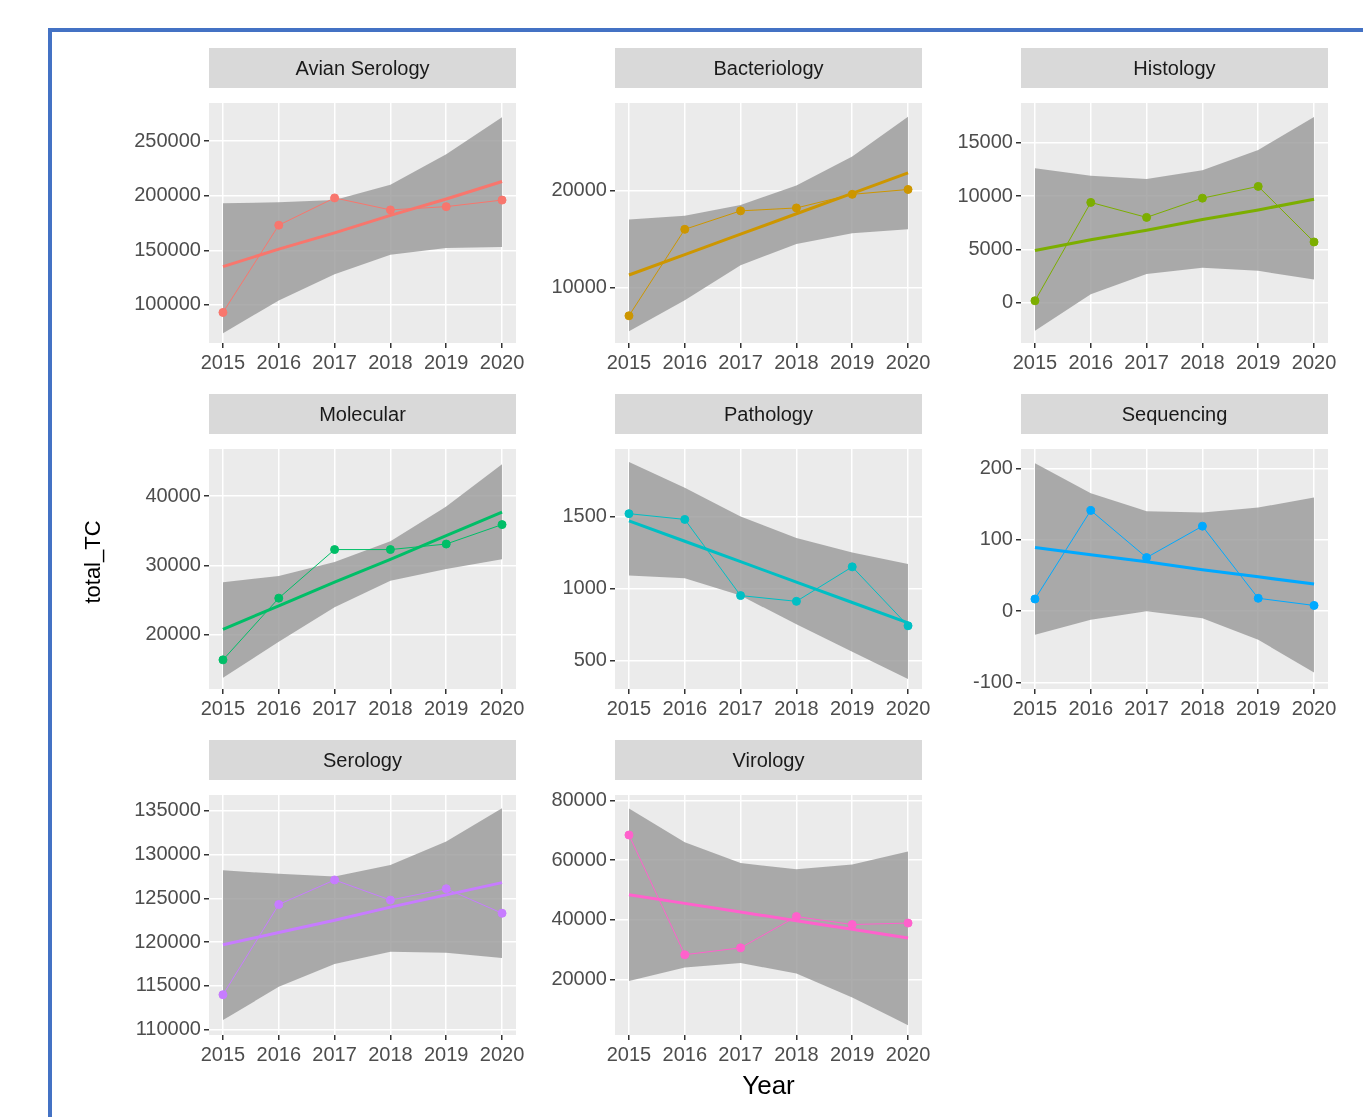 This screenshot has height=1117, width=1363. I want to click on chart-title: Molecular, so click(362, 414).